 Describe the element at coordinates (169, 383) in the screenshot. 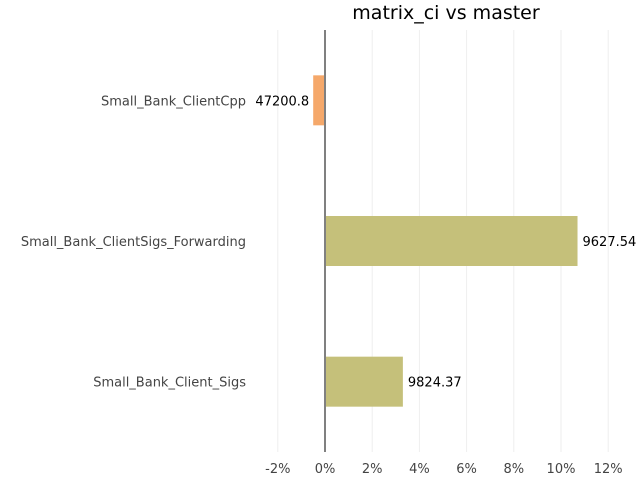

I see `category-label-3: Small_Bank_Client_Sigs` at that location.